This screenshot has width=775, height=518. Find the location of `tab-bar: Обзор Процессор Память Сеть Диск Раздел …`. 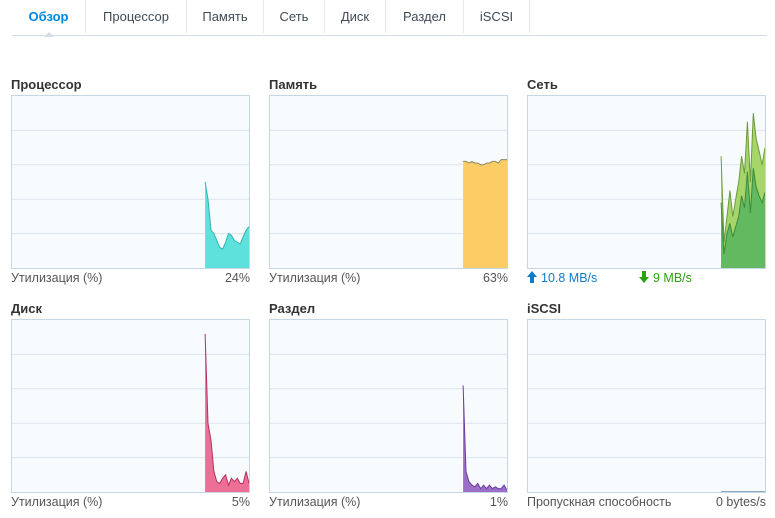

tab-bar: Обзор Процессор Память Сеть Диск Раздел … is located at coordinates (389, 18).